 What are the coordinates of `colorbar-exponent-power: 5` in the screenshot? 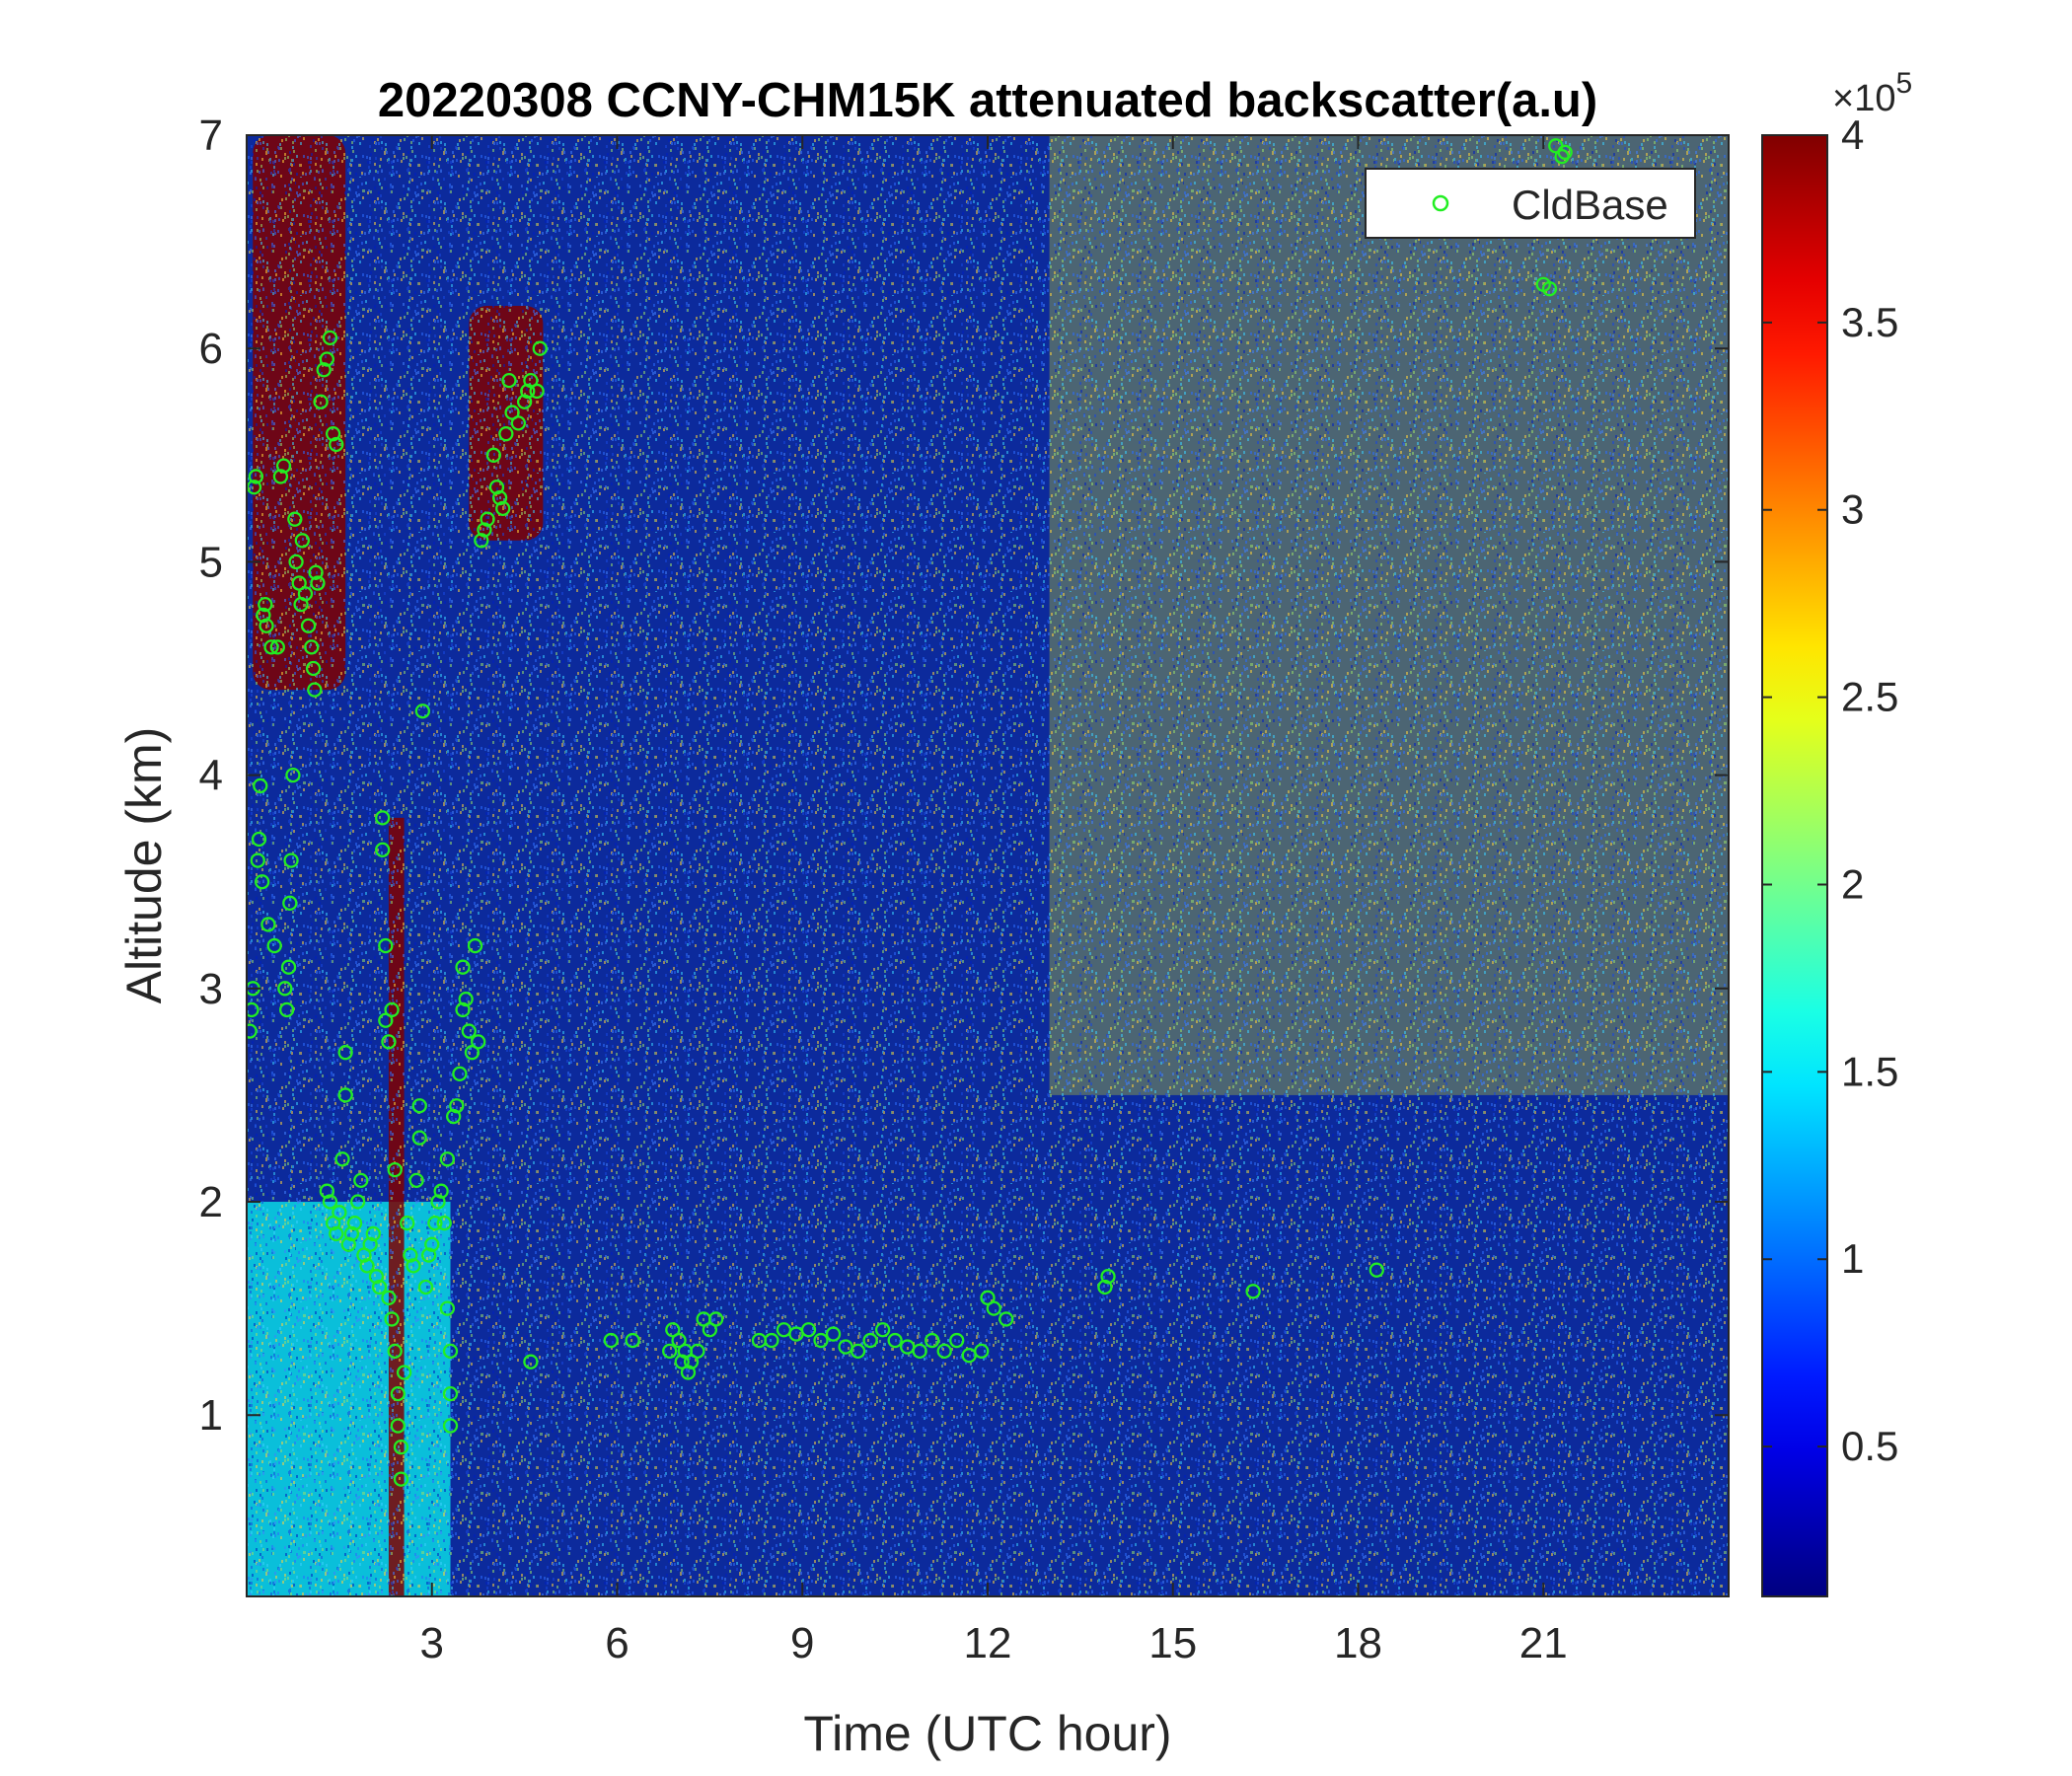 It's located at (1904, 84).